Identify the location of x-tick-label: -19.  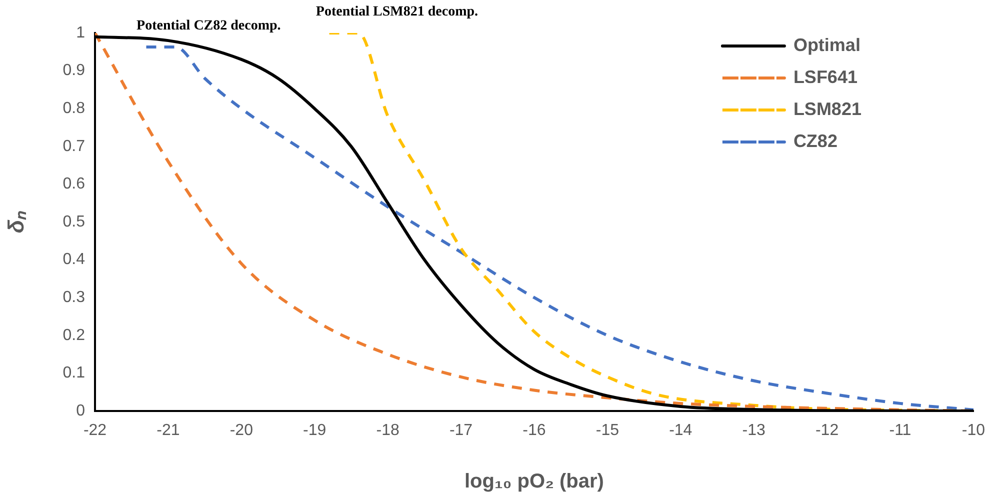
(314, 431).